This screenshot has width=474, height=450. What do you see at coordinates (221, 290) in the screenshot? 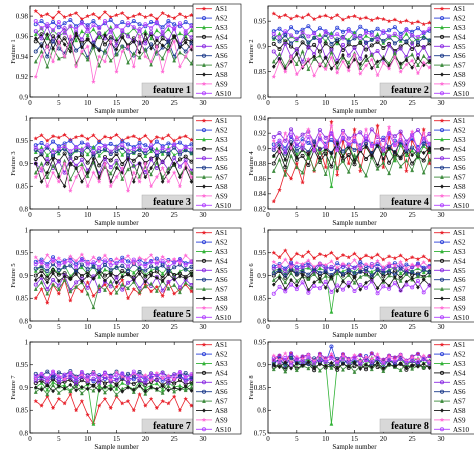
I see `legend-label: AS7` at bounding box center [221, 290].